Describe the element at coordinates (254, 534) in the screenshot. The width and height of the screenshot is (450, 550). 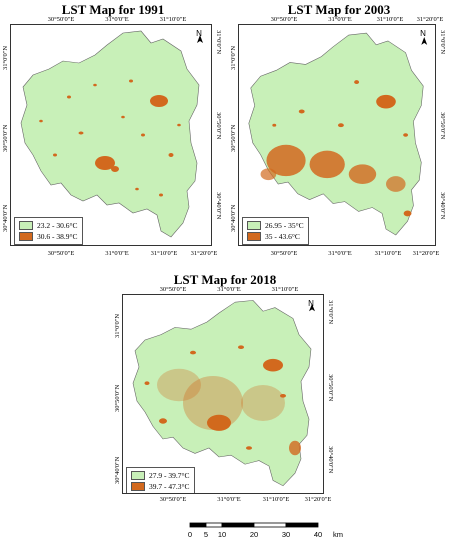
I see `scale-tick-label: 20` at that location.